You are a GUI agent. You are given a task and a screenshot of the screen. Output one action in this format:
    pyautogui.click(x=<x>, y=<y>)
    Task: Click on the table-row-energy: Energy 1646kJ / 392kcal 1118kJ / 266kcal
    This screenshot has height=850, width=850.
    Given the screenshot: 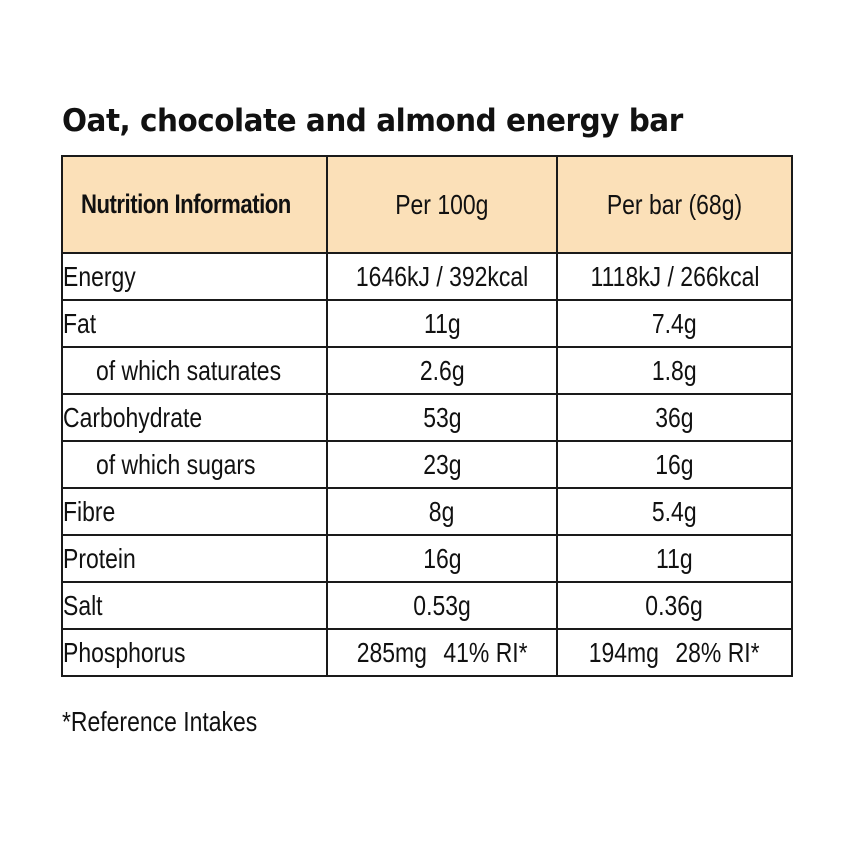 What is the action you would take?
    pyautogui.click(x=427, y=276)
    